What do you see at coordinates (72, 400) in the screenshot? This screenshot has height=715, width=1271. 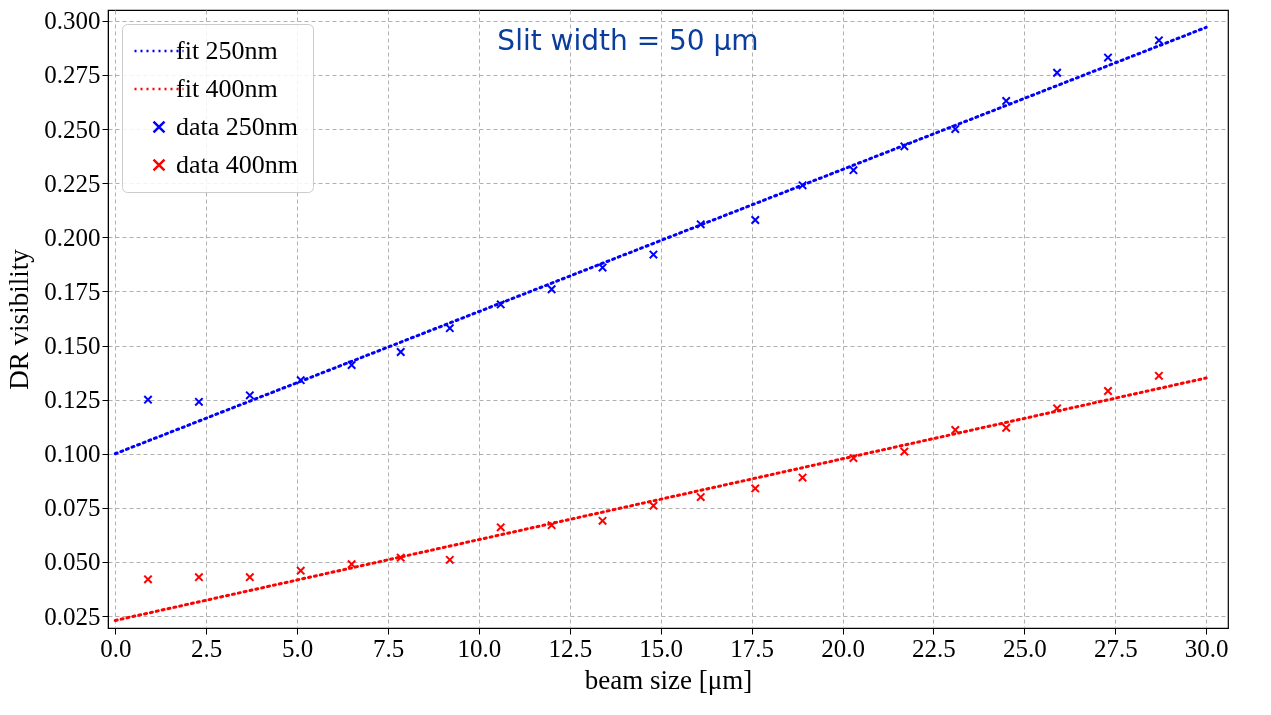 I see `y-tick-label: 0.125` at bounding box center [72, 400].